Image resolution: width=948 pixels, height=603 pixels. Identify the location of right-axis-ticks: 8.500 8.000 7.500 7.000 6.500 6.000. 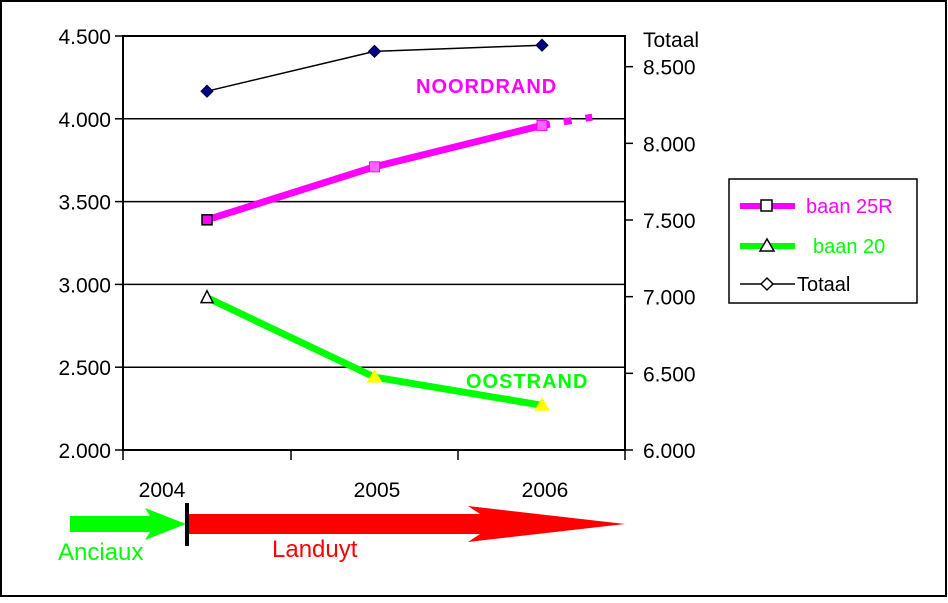
(660, 260).